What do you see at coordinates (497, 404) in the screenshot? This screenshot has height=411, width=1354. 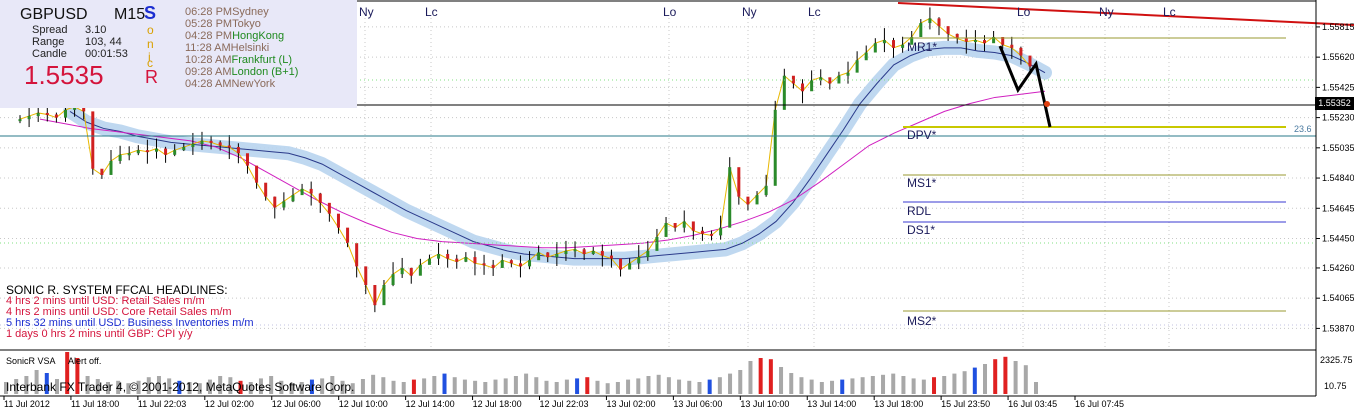 I see `x-tick-label: 12 Jul 18:00` at bounding box center [497, 404].